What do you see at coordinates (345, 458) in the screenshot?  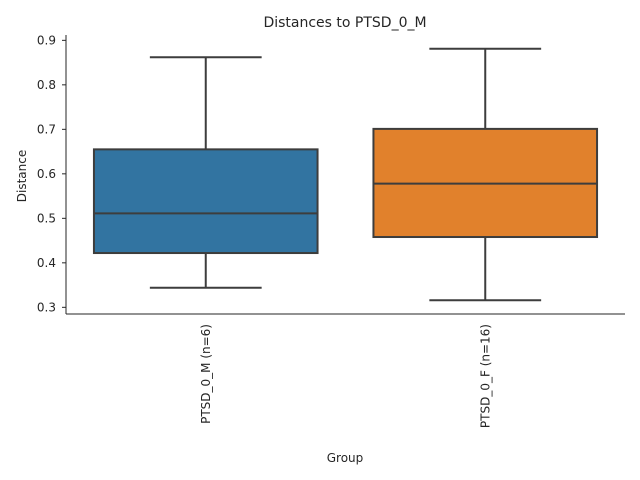 I see `x-axis-label: Group` at bounding box center [345, 458].